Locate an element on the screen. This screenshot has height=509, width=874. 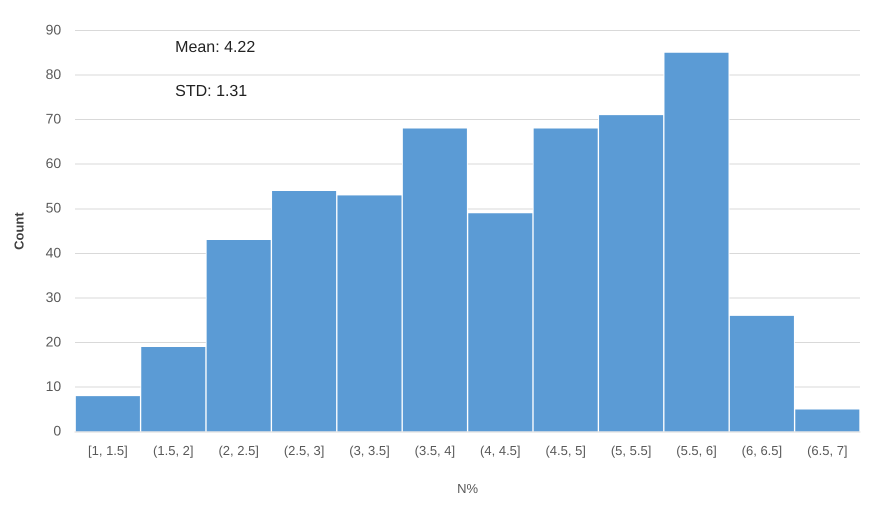
y-tick-label: 80 is located at coordinates (54, 74).